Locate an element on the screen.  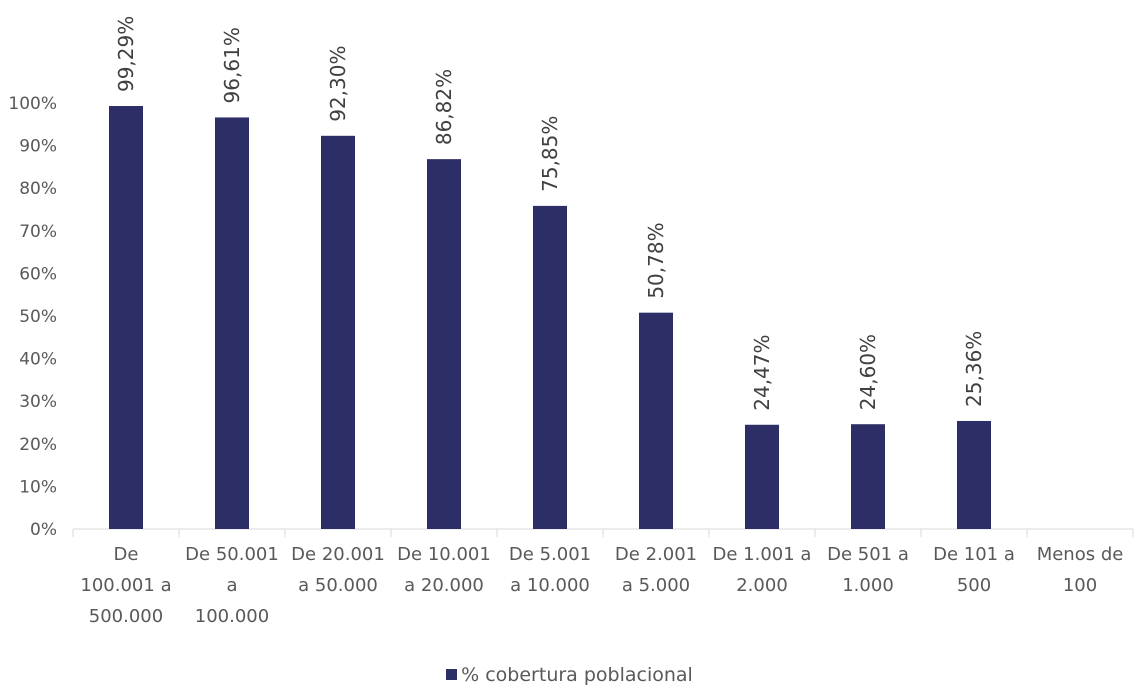
category-label: Menos de 100 is located at coordinates (1080, 570).